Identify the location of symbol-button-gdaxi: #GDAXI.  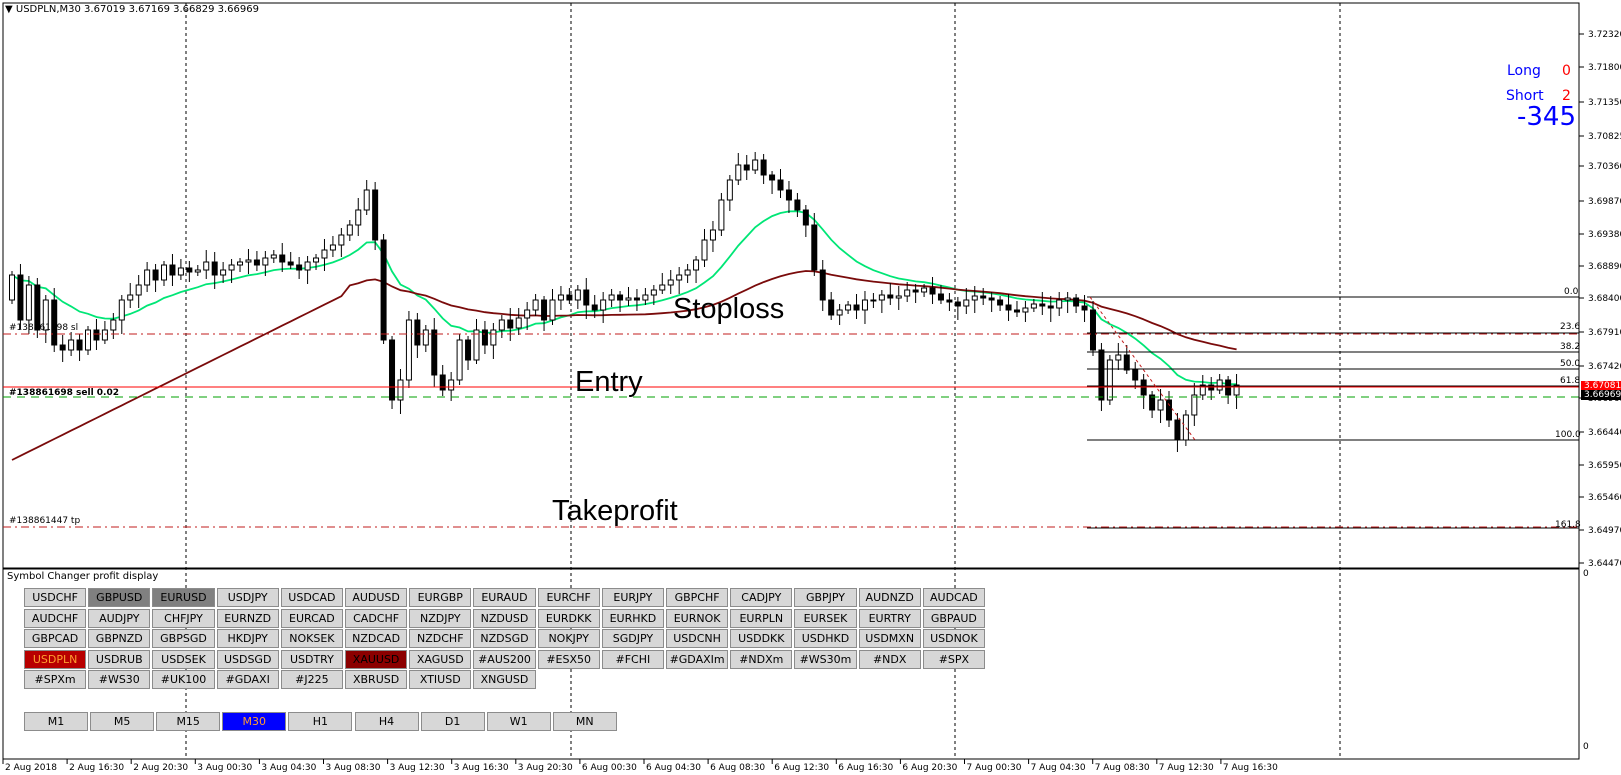
(247, 679).